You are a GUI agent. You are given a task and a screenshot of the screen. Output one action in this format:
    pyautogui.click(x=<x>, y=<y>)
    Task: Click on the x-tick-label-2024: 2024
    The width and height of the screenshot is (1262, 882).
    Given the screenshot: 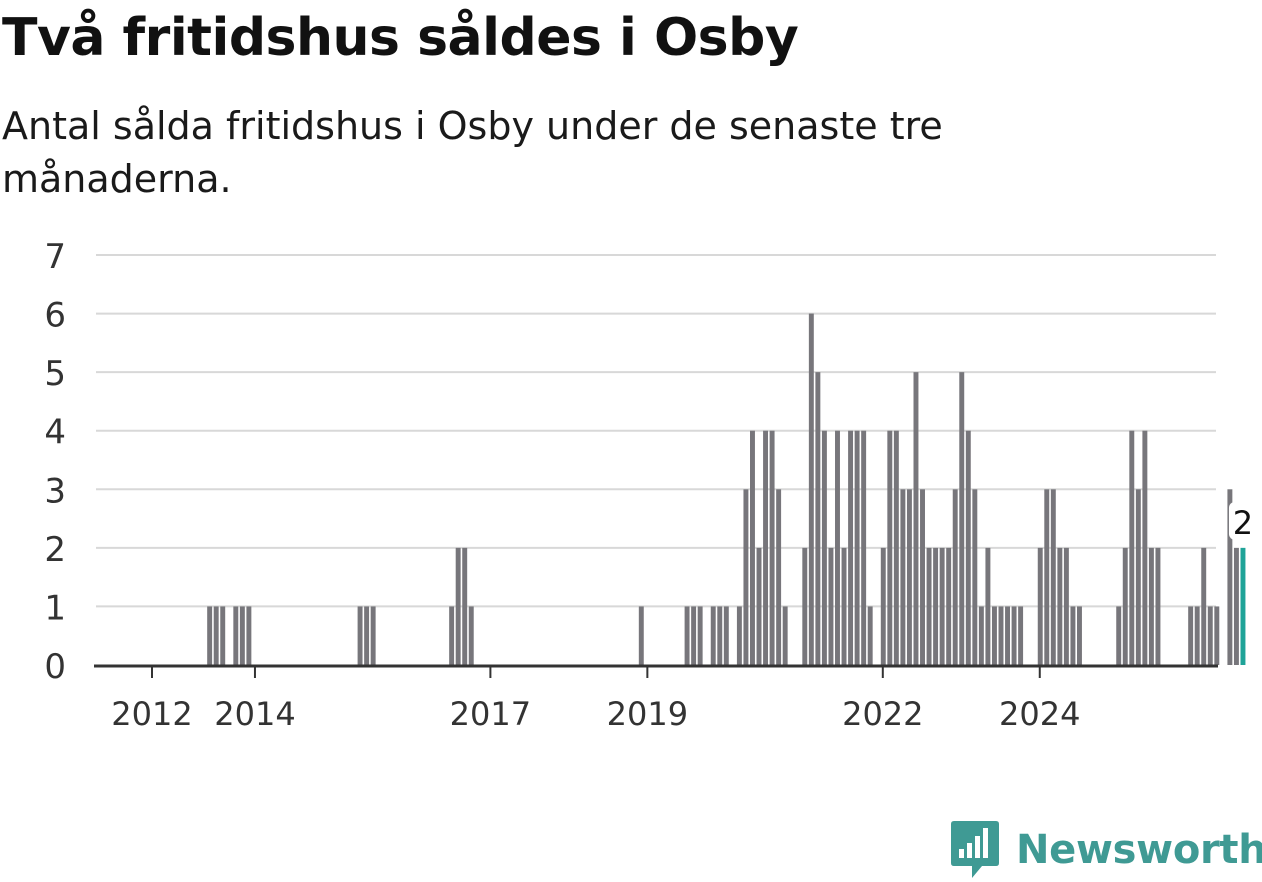 What is the action you would take?
    pyautogui.click(x=1039, y=714)
    